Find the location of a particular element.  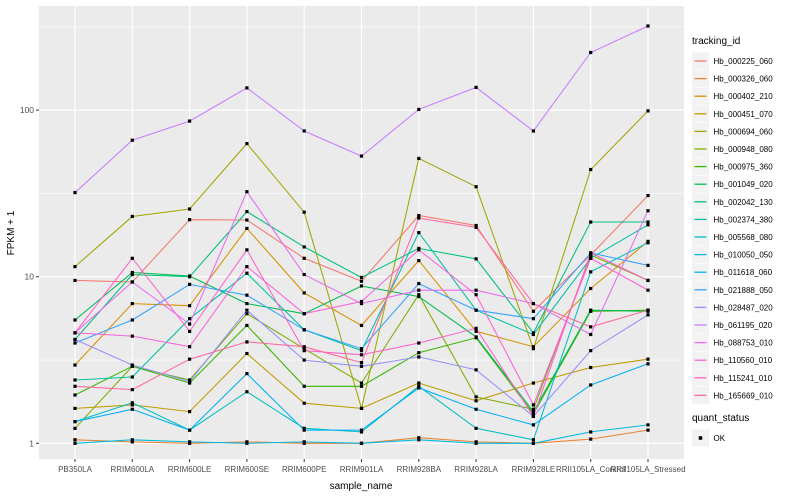

y-tick-label: 1 is located at coordinates (31, 443).